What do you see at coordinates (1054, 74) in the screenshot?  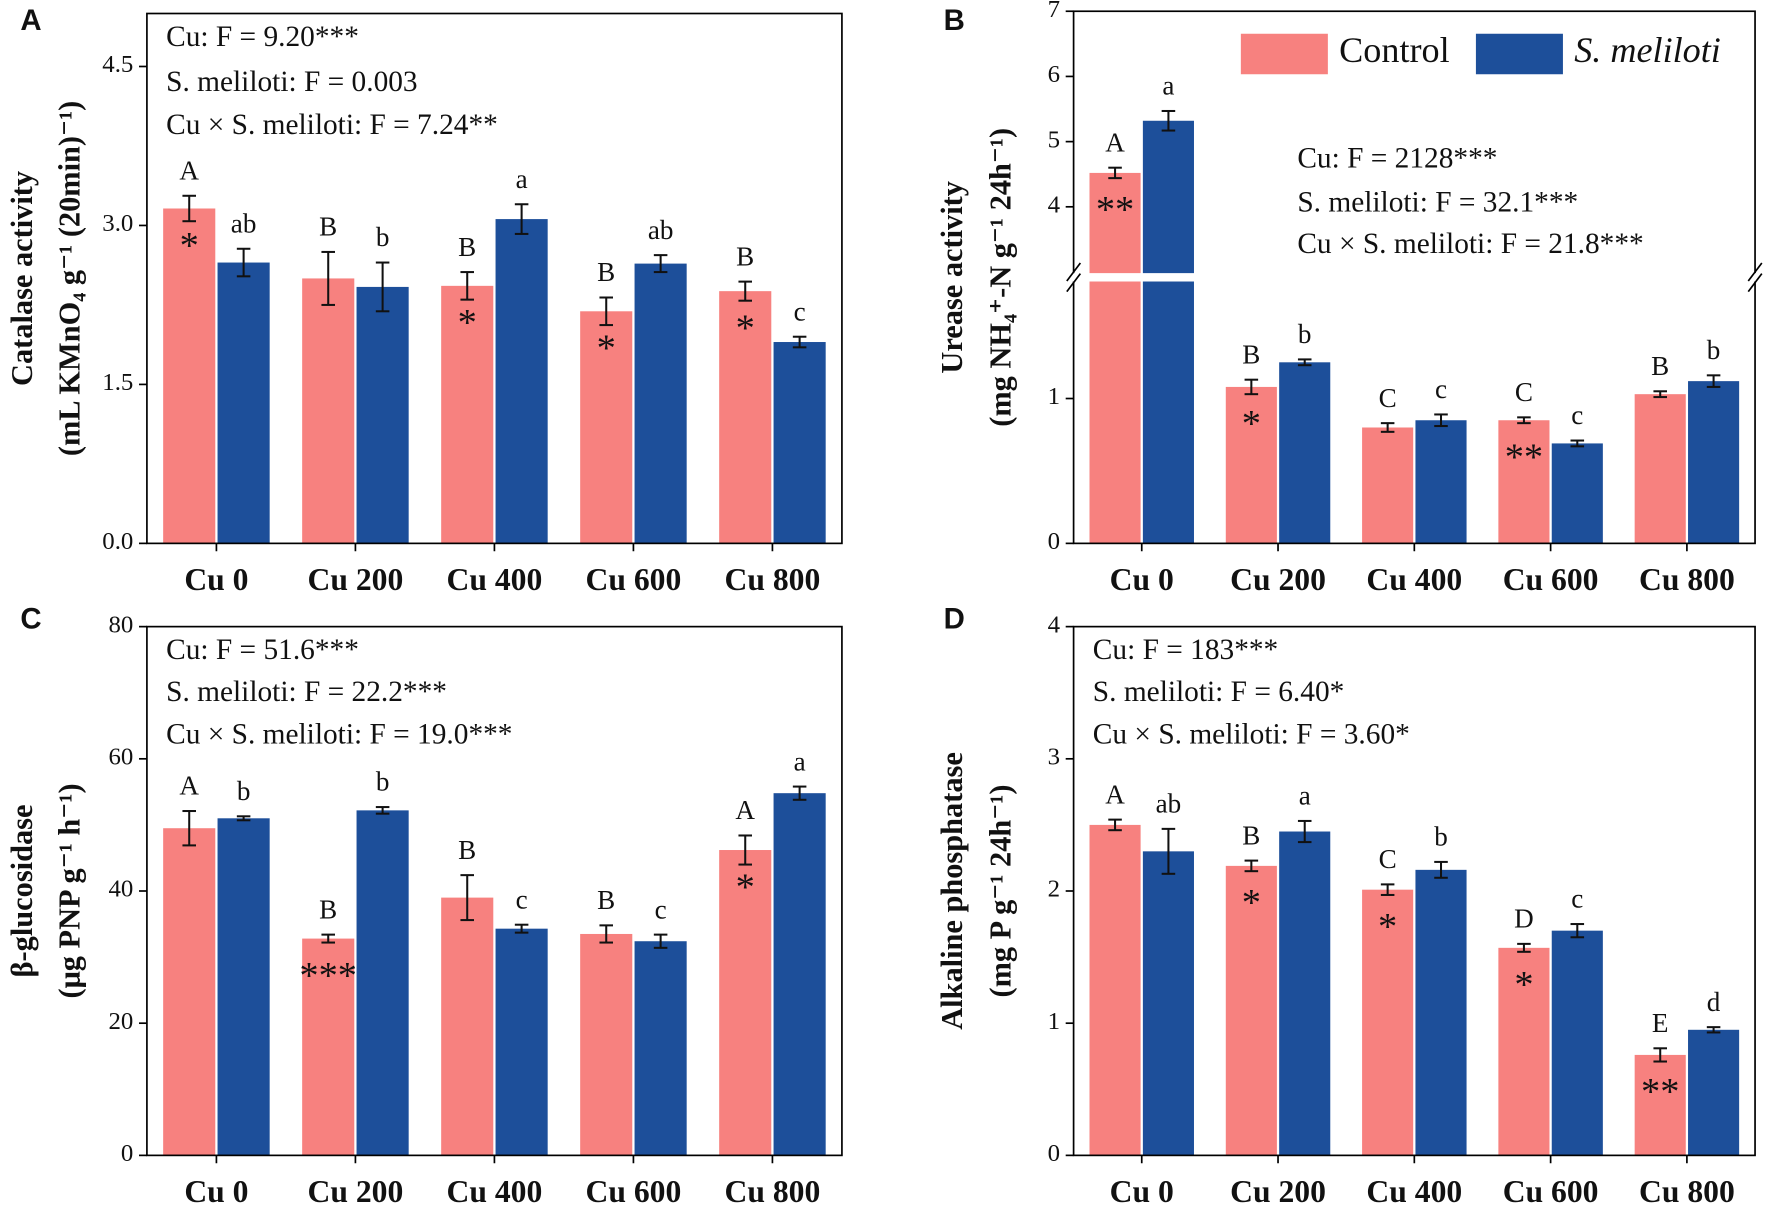 I see `y-tick-label: 6` at bounding box center [1054, 74].